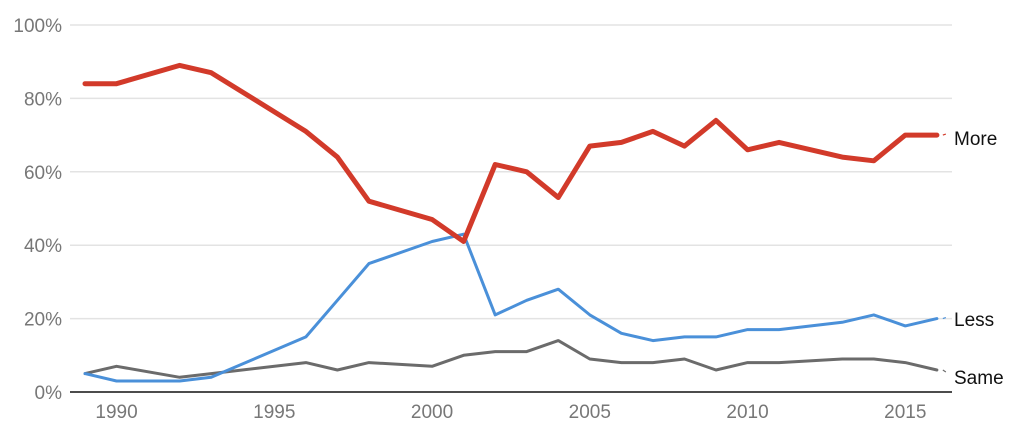 The image size is (1024, 435). What do you see at coordinates (944, 134) in the screenshot?
I see `label-leader-more` at bounding box center [944, 134].